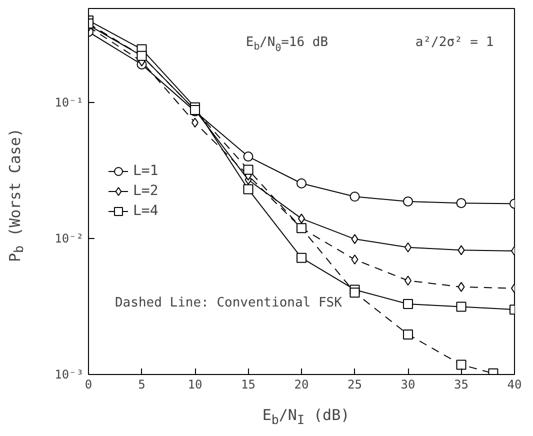 This screenshot has width=533, height=436. Describe the element at coordinates (69, 238) in the screenshot. I see `y-tick-label: 10⁻²` at that location.